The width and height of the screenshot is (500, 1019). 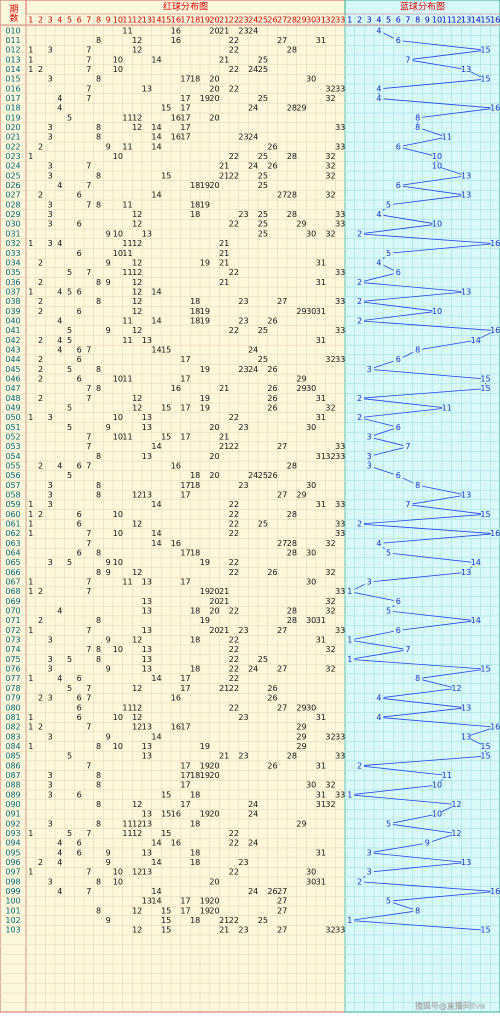 What do you see at coordinates (12, 785) in the screenshot?
I see `issue-number: 088` at bounding box center [12, 785].